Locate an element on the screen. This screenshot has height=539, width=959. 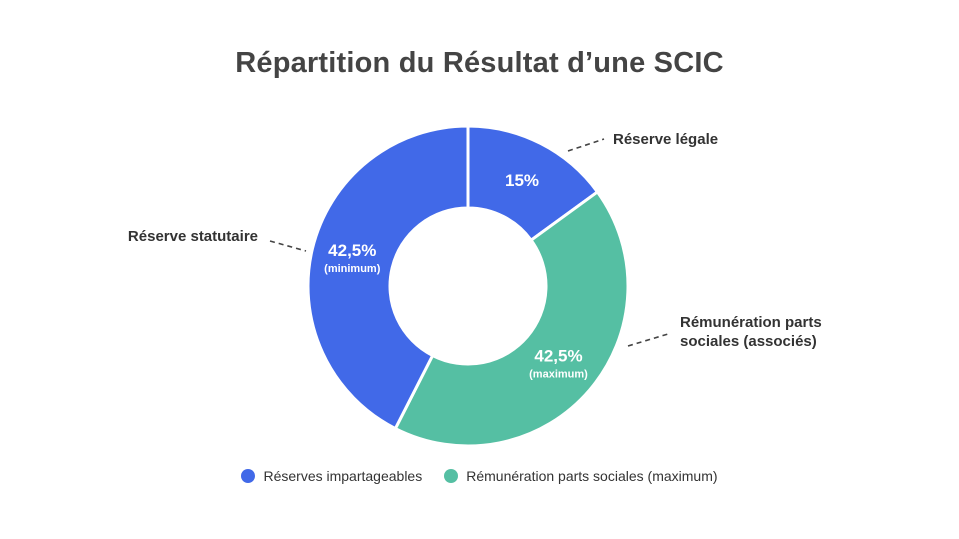
sub-label-reserve-statutaire: (minimum) is located at coordinates (352, 269).